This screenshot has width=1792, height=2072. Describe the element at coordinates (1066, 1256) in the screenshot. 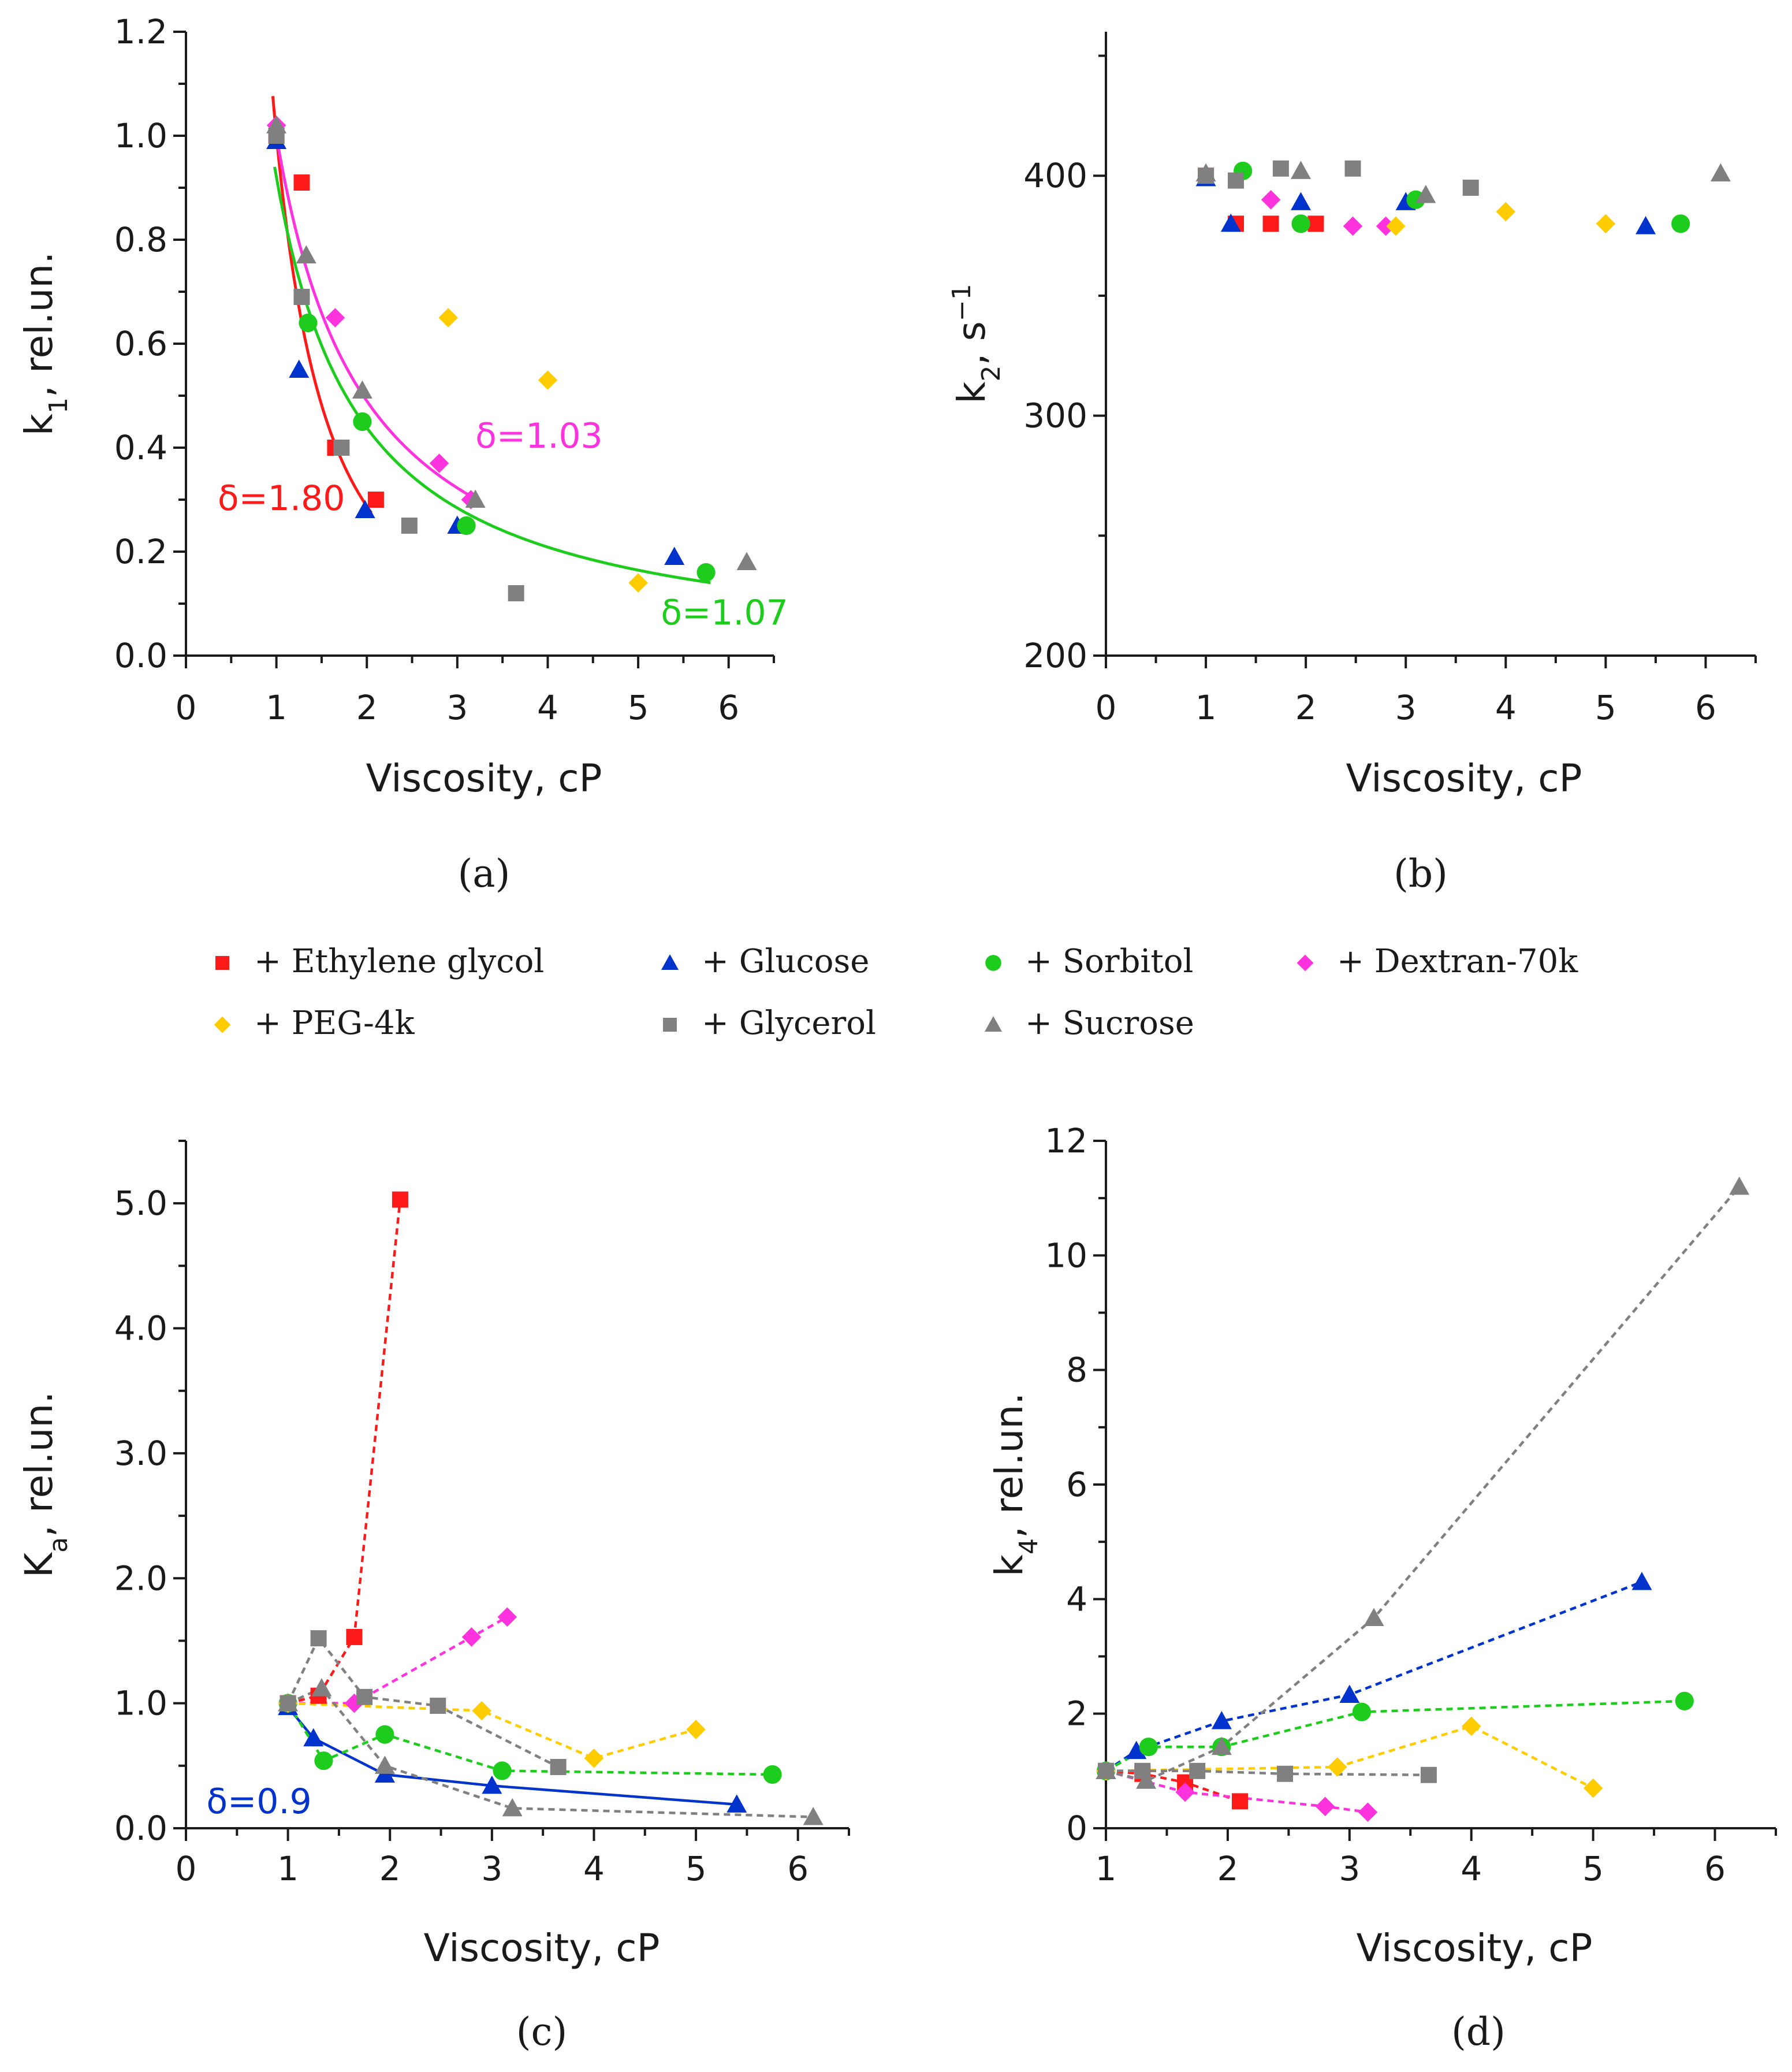

I see `panel-d-y-tick-label: 10` at that location.